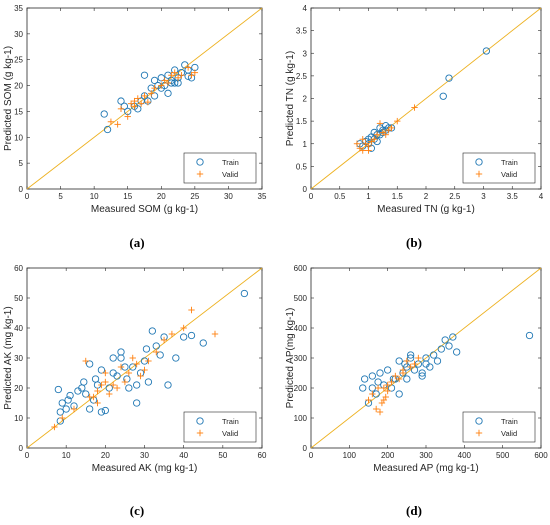 The image size is (550, 525). Describe the element at coordinates (18, 34) in the screenshot. I see `y-tick-label: 30` at that location.